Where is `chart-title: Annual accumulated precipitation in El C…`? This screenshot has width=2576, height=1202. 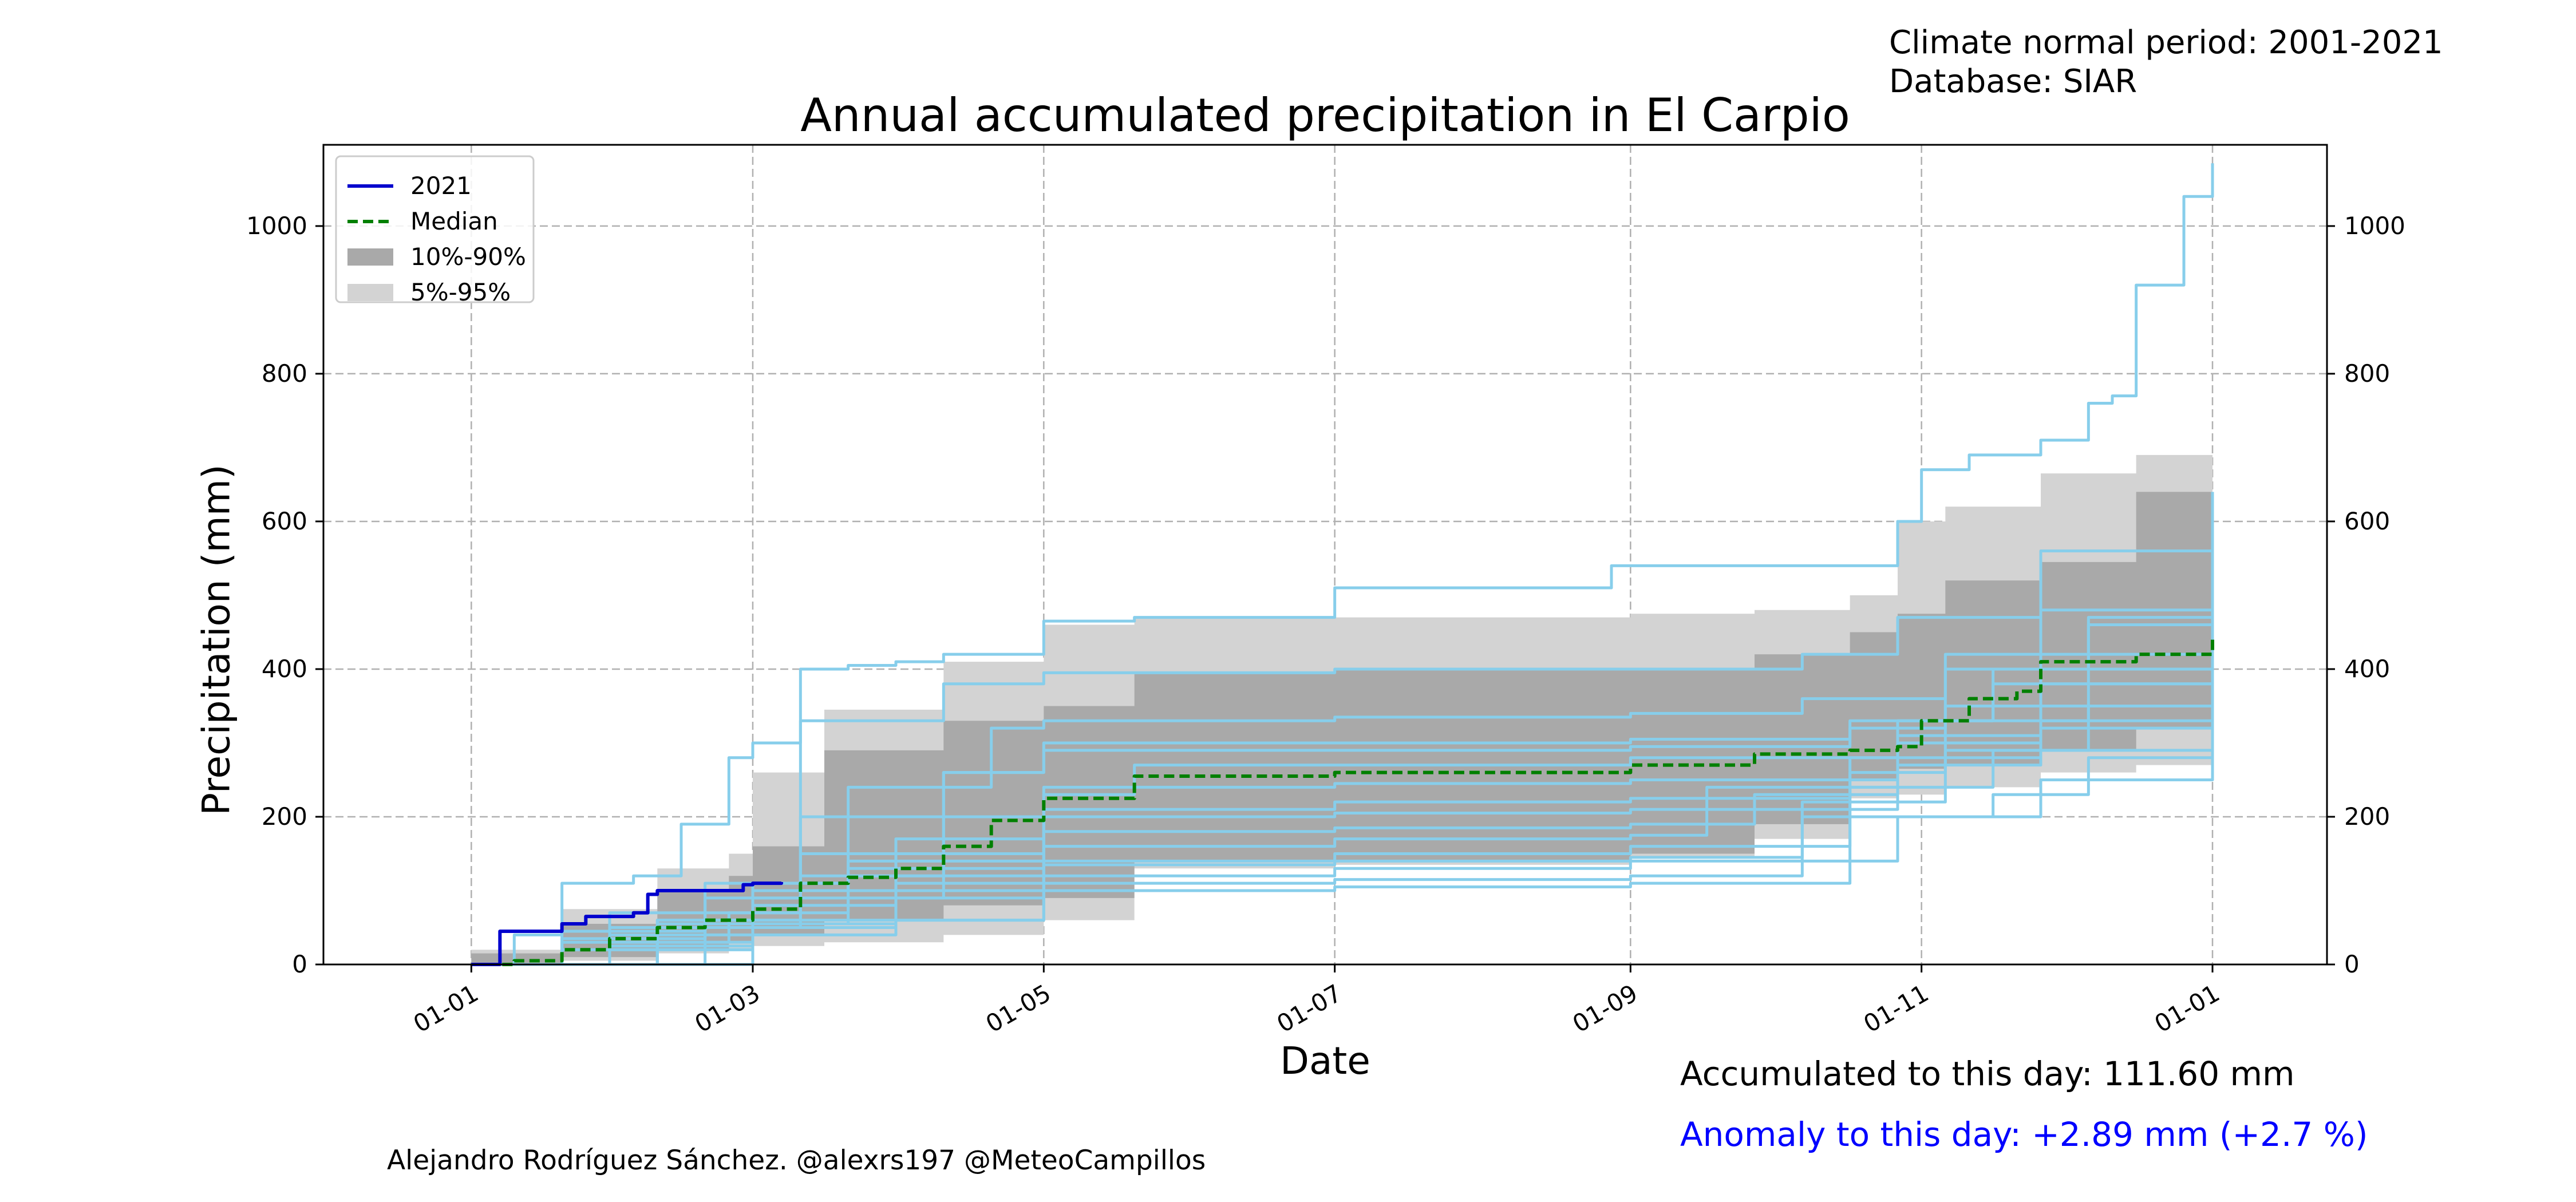 chart-title: Annual accumulated precipitation in El C… is located at coordinates (1325, 116).